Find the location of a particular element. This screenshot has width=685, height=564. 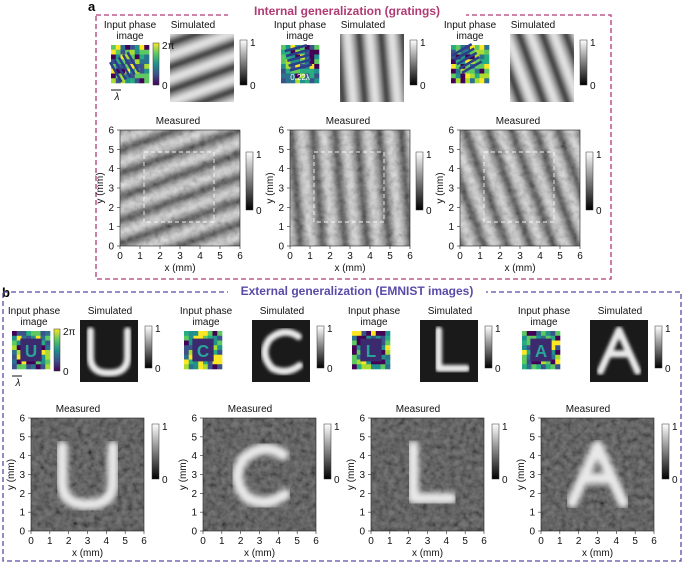

measured-letter is located at coordinates (87, 476).